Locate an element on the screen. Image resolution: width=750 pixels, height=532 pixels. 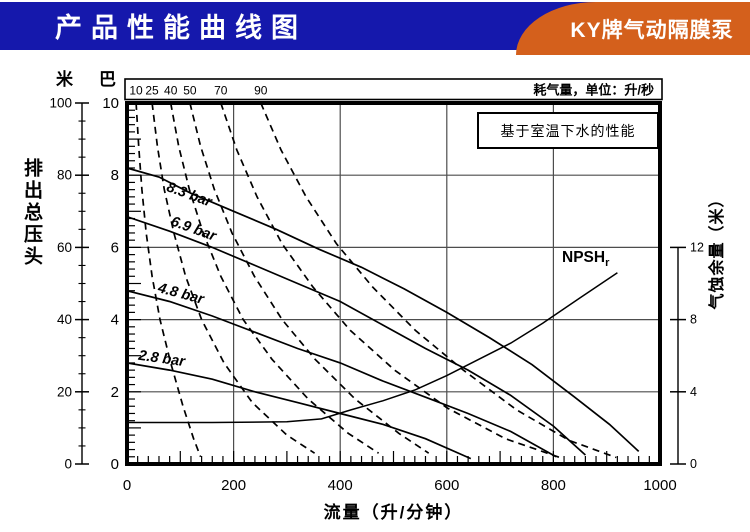
brand-badge-text: KY牌气动隔膜泵 is located at coordinates (652, 30).